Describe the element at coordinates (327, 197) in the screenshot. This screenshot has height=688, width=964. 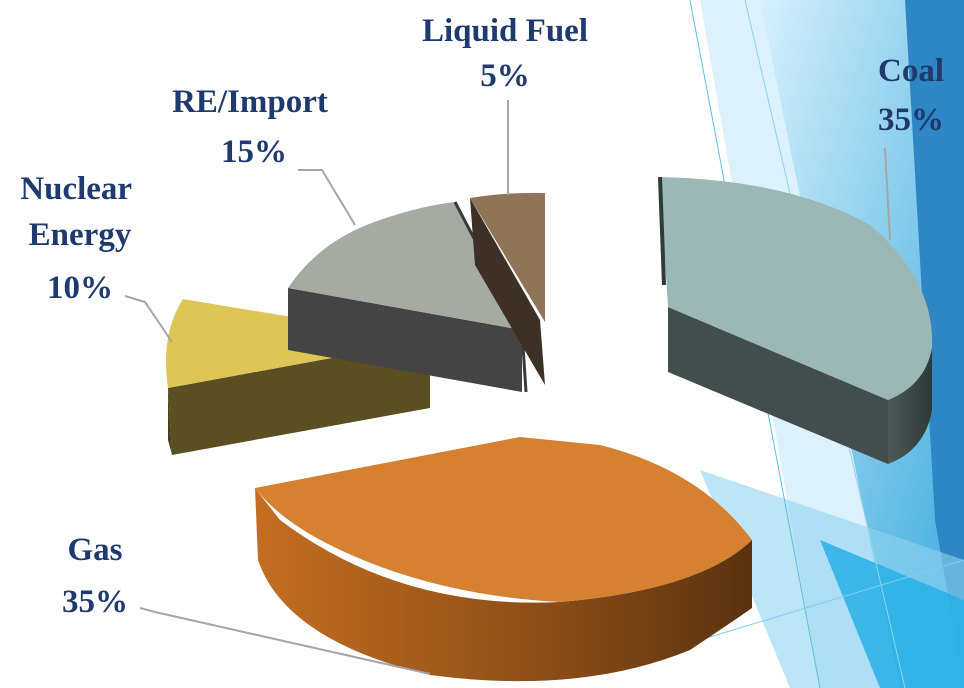
I see `leader-line-re-import` at that location.